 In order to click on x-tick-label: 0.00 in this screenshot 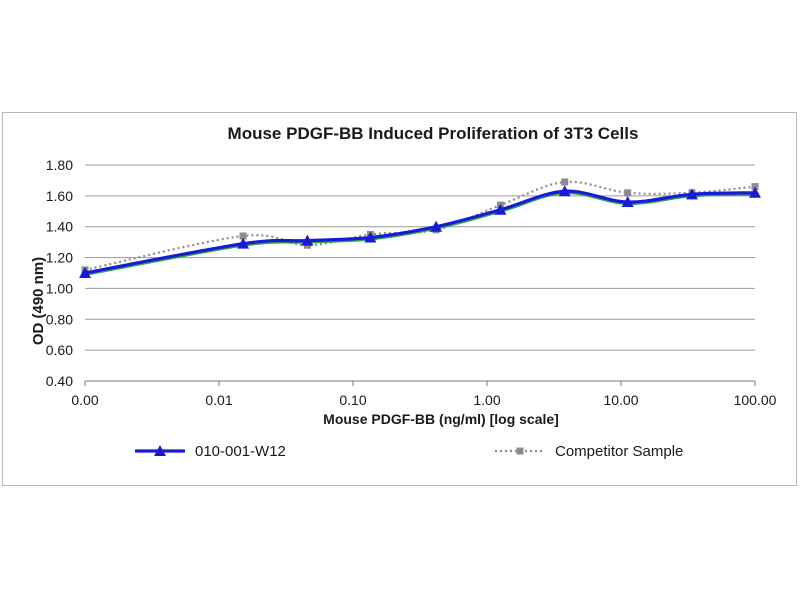, I will do `click(84, 400)`.